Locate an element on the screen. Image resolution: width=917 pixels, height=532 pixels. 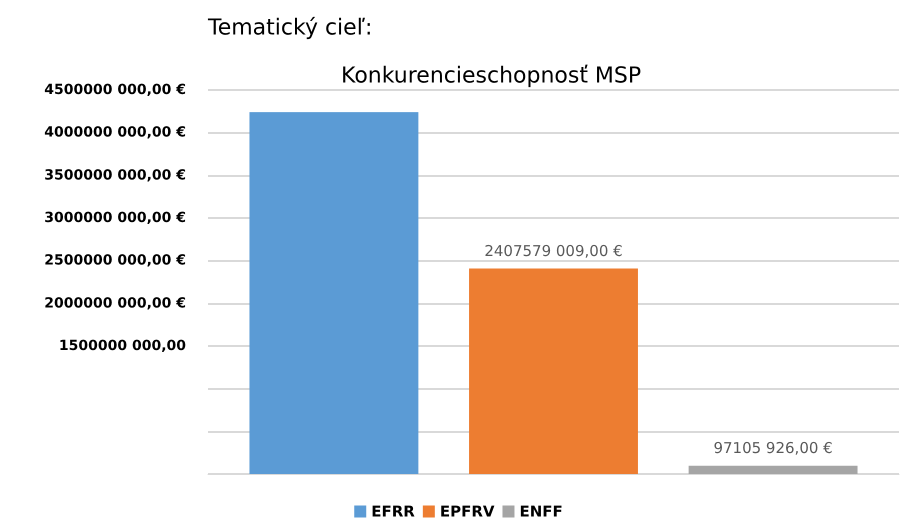
y-tick-label: 2000000 000,00 € is located at coordinates (115, 303).